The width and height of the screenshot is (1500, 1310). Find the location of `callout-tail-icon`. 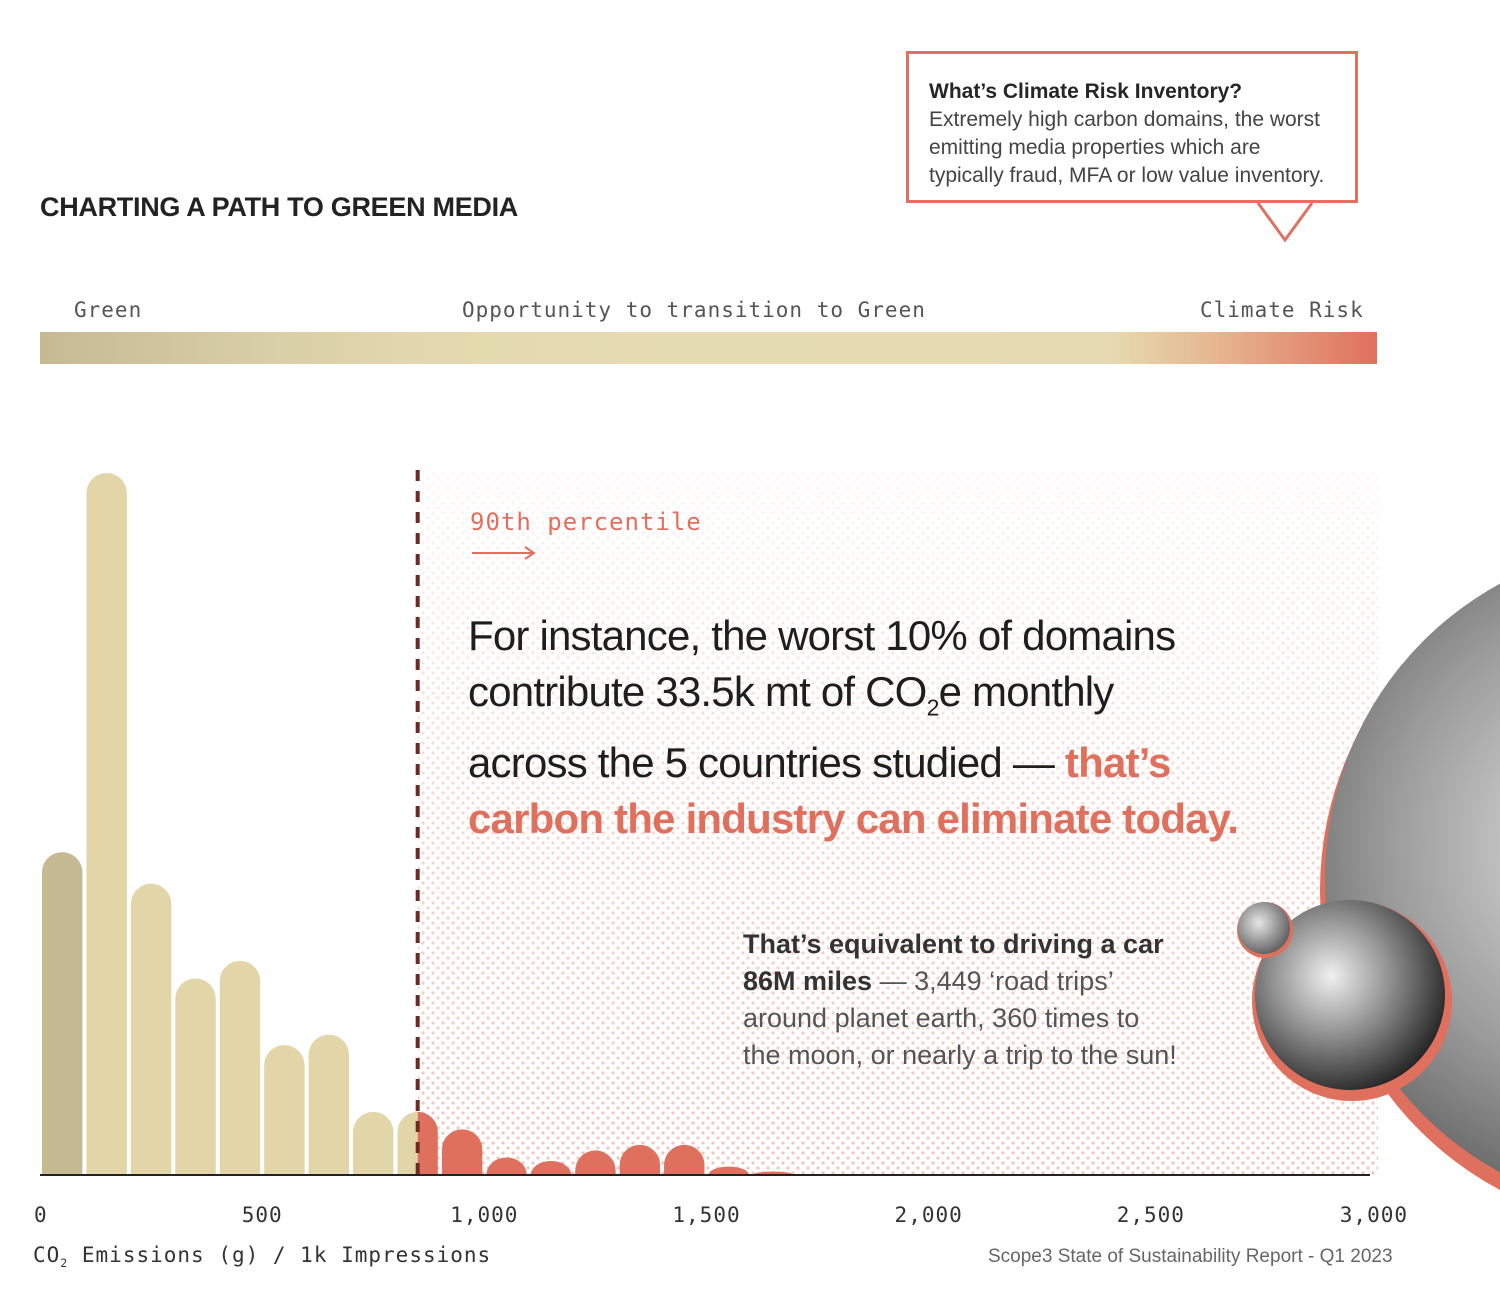

callout-tail-icon is located at coordinates (1285, 222).